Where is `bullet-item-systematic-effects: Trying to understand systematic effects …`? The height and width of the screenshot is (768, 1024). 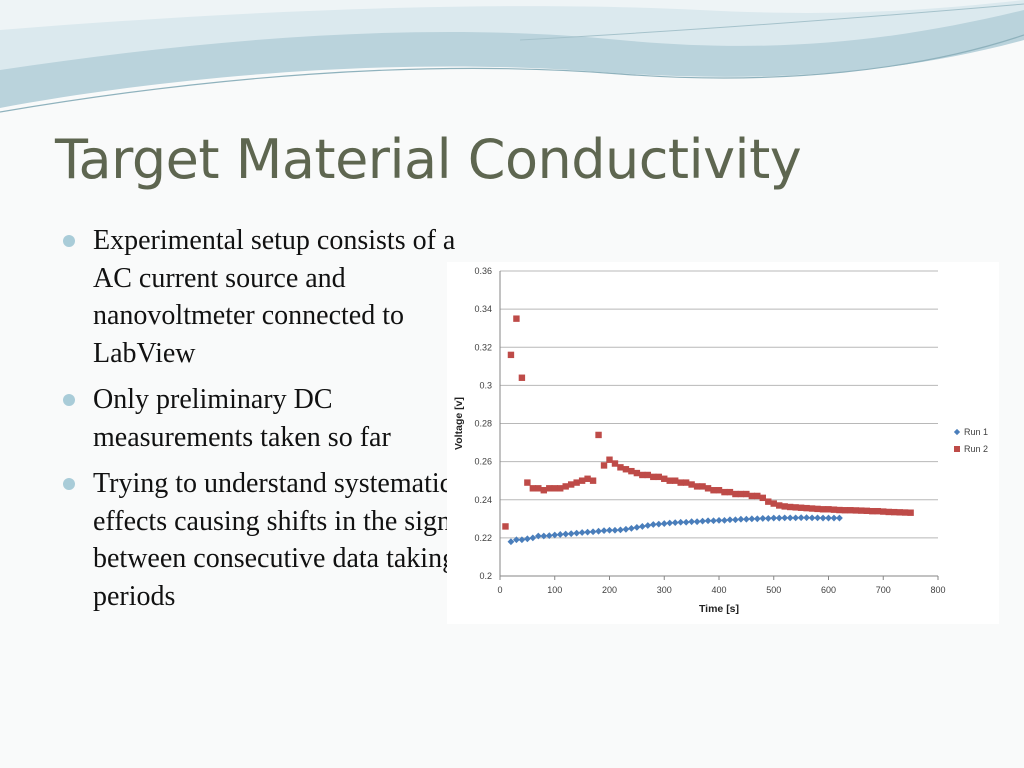
bullet-item-systematic-effects: Trying to understand systematic effects … is located at coordinates (270, 540).